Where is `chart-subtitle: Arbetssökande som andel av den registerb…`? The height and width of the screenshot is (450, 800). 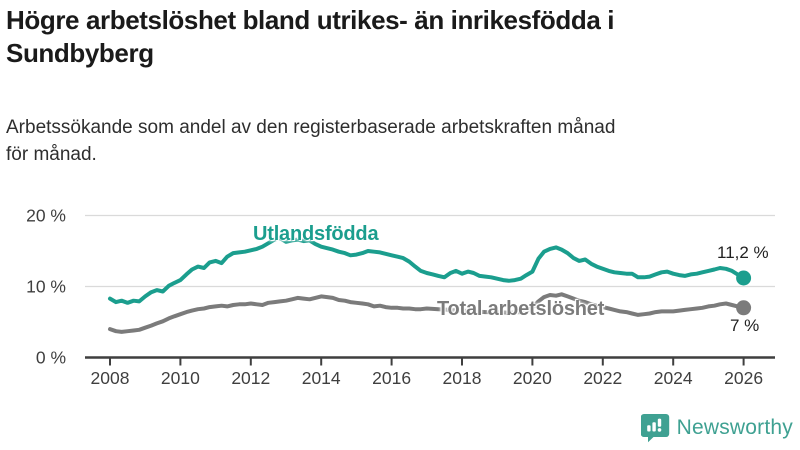
chart-subtitle: Arbetssökande som andel av den registerb… is located at coordinates (401, 141).